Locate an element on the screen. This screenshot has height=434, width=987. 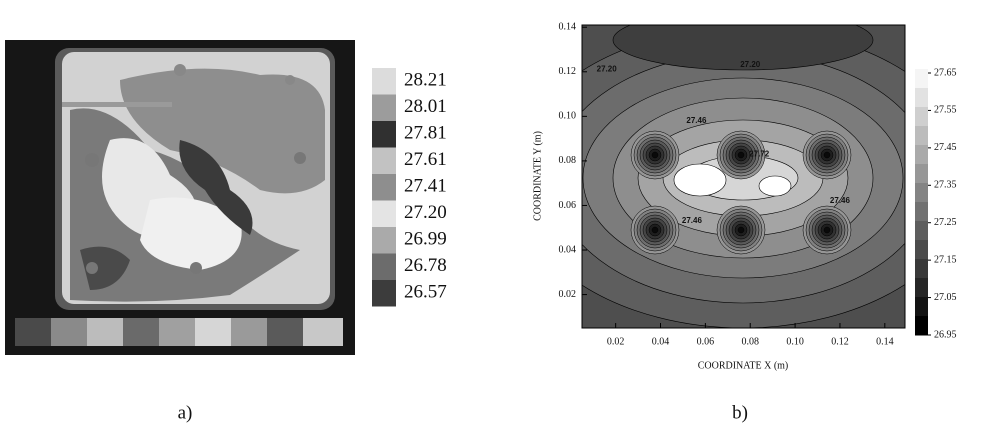
x-tick-label: 0.08 is located at coordinates (750, 341).